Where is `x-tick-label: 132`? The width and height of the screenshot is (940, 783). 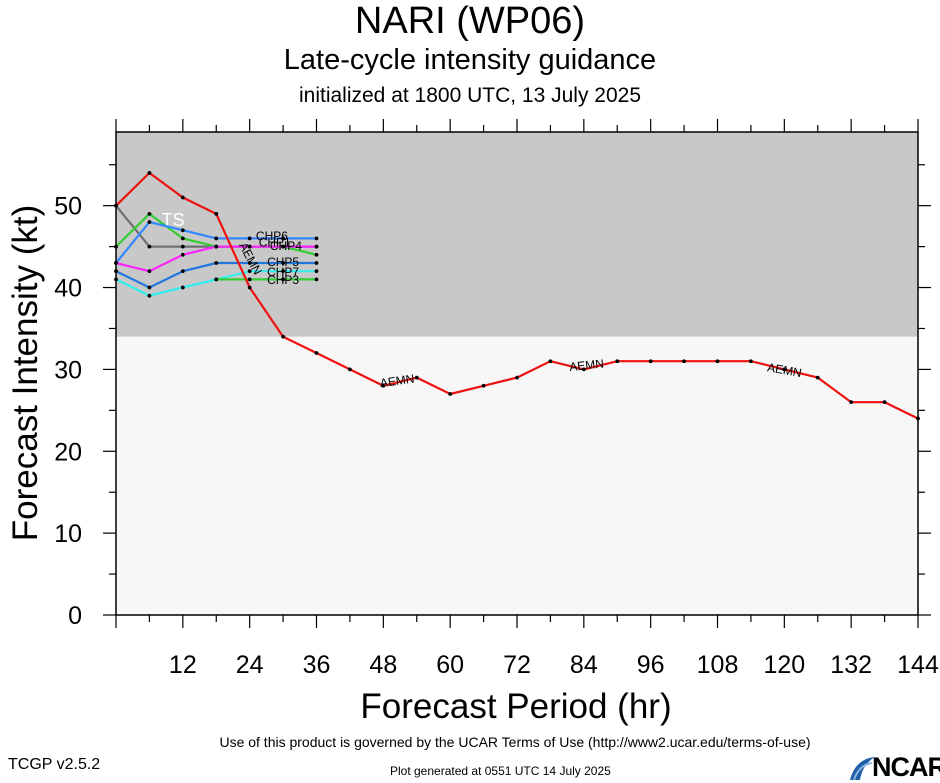
x-tick-label: 132 is located at coordinates (851, 665).